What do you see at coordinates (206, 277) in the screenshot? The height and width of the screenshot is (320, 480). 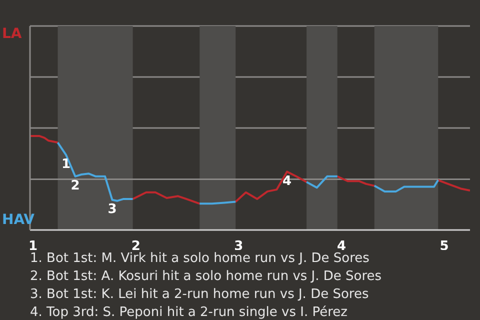 I see `text: 2. Bot 1st: A. Kosuri hit a solo home run vs J. De Sores` at bounding box center [206, 277].